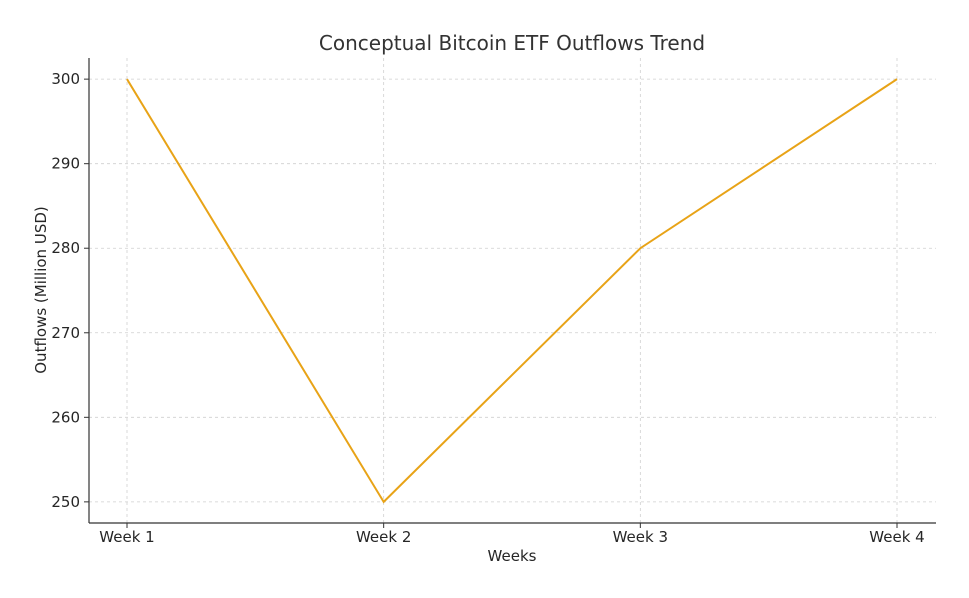  I want to click on y-tick-label: 270, so click(65, 333).